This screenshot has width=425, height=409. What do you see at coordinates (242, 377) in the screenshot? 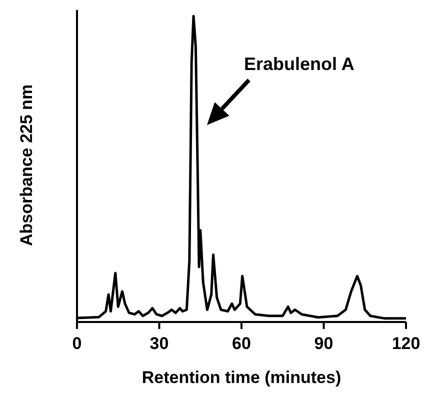
I see `x-axis-title: Retention time (minutes)` at bounding box center [242, 377].